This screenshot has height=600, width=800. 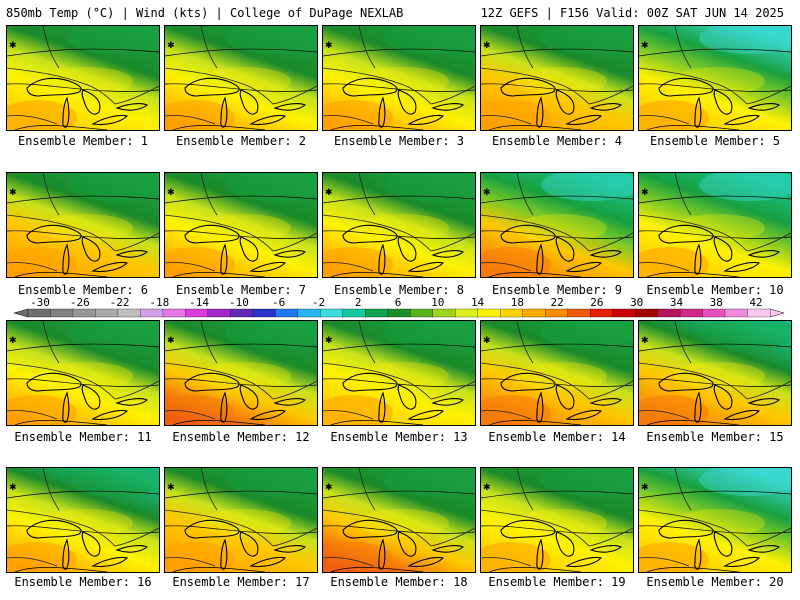 What do you see at coordinates (517, 303) in the screenshot?
I see `colorbar-tick-label: 18` at bounding box center [517, 303].